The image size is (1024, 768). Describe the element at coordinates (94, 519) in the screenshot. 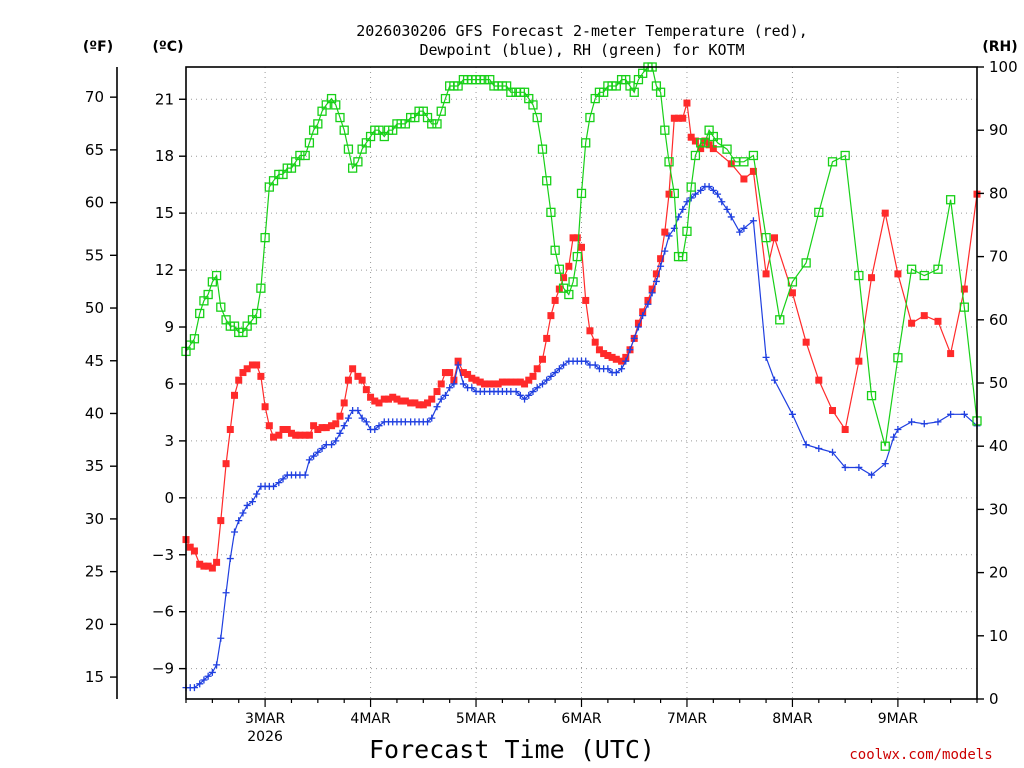

I see `fahrenheit-tick-label: 30` at that location.